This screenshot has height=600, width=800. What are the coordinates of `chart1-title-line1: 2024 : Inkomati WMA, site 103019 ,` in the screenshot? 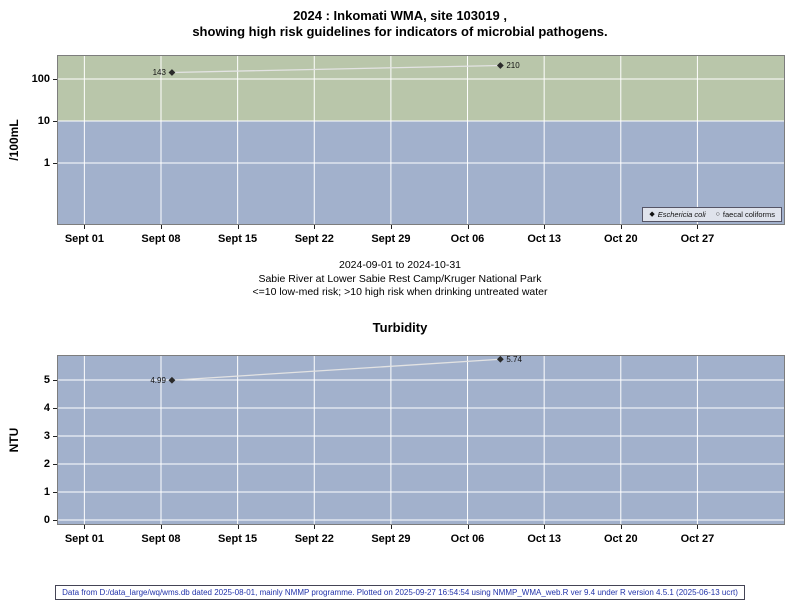 It's located at (400, 15).